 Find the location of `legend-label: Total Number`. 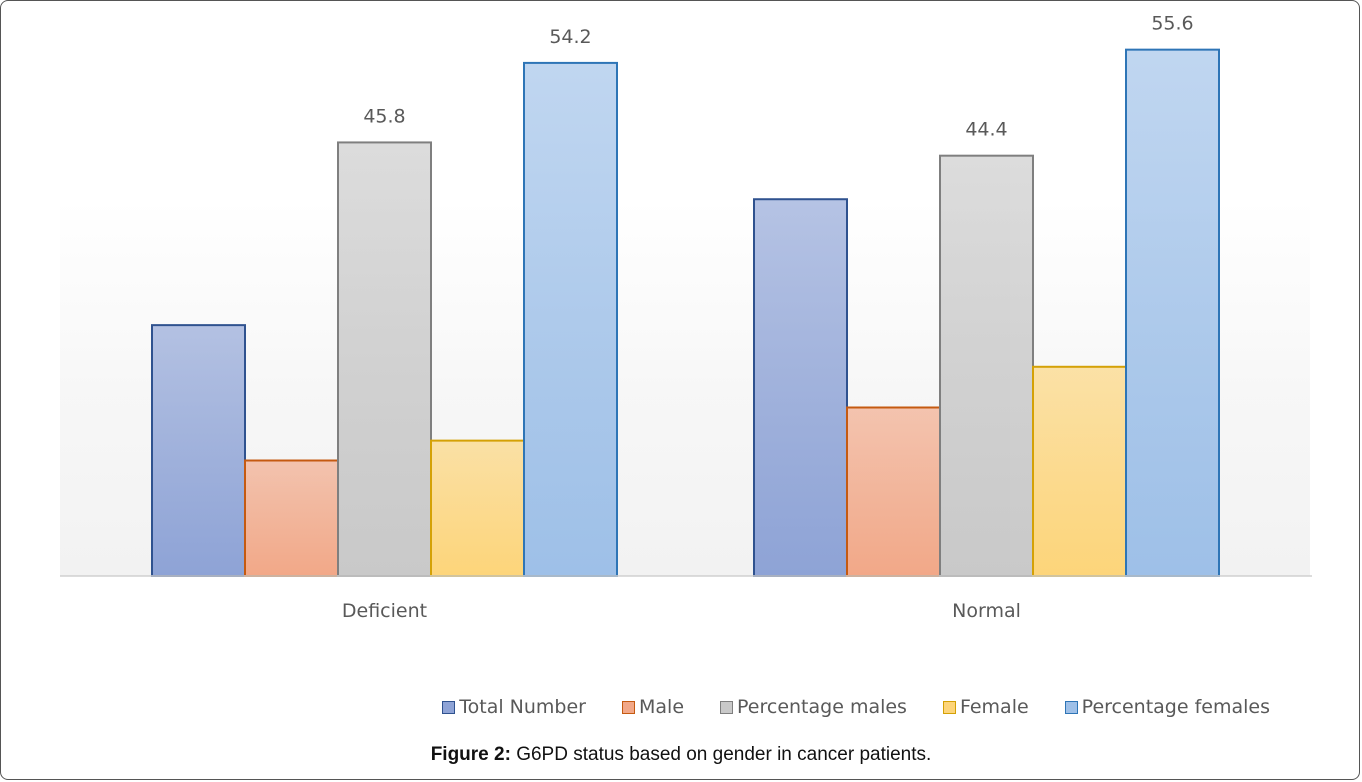

legend-label: Total Number is located at coordinates (522, 707).